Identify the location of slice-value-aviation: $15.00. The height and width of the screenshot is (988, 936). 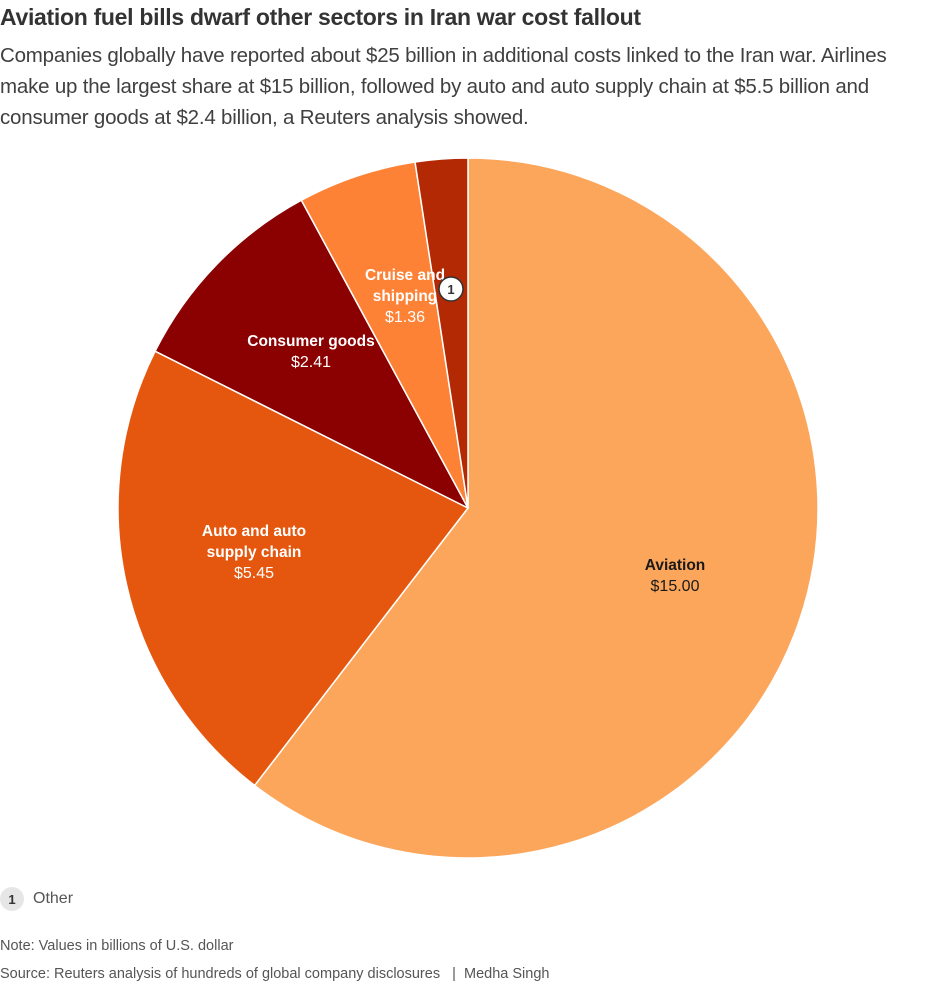
(675, 586).